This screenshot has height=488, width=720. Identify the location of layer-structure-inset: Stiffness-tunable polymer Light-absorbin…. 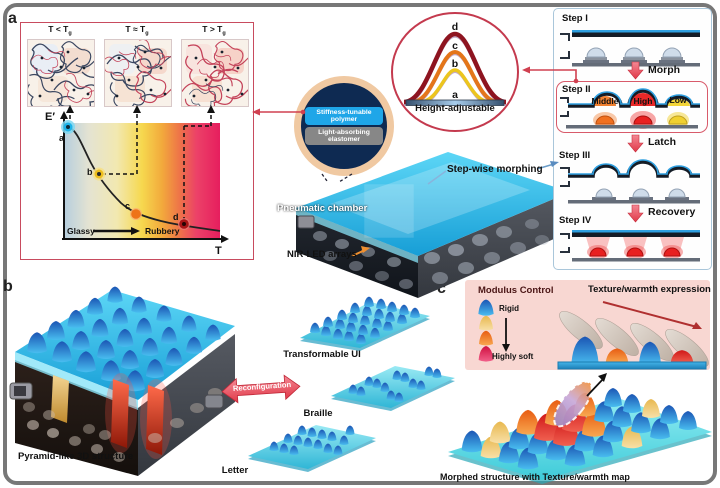
(344, 126).